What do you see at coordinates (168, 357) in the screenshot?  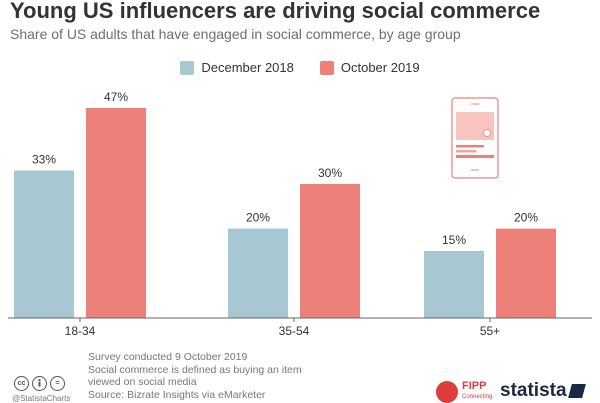 I see `footer-note-survey: Survey conducted 9 October 2019` at bounding box center [168, 357].